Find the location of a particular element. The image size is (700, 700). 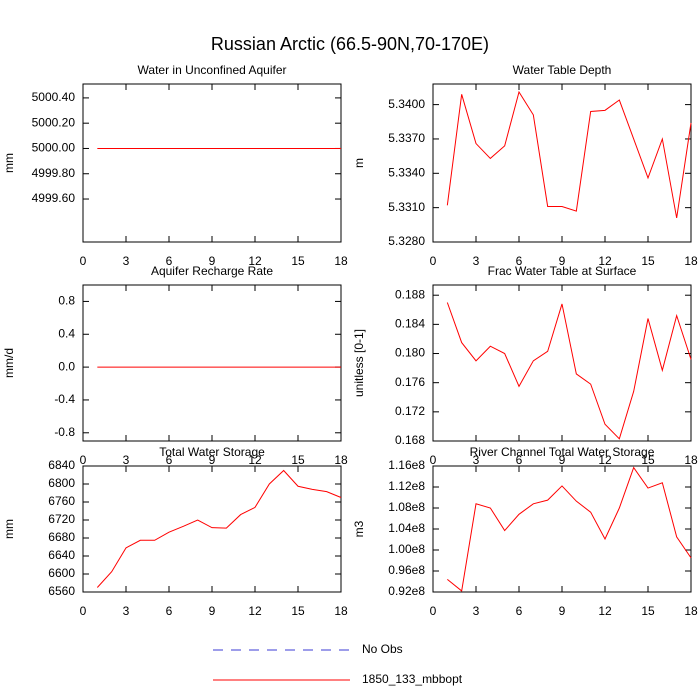

y-tick-label: 1.12e8 is located at coordinates (406, 486).